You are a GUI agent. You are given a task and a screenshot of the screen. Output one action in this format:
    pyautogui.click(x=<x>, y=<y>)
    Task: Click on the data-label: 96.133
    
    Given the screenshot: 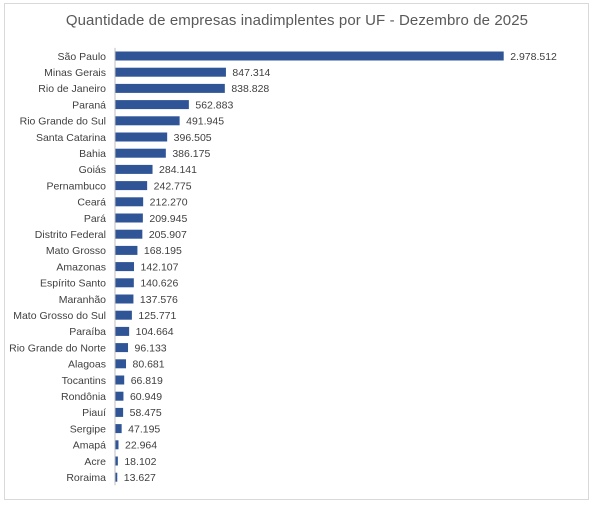 What is the action you would take?
    pyautogui.click(x=151, y=348)
    